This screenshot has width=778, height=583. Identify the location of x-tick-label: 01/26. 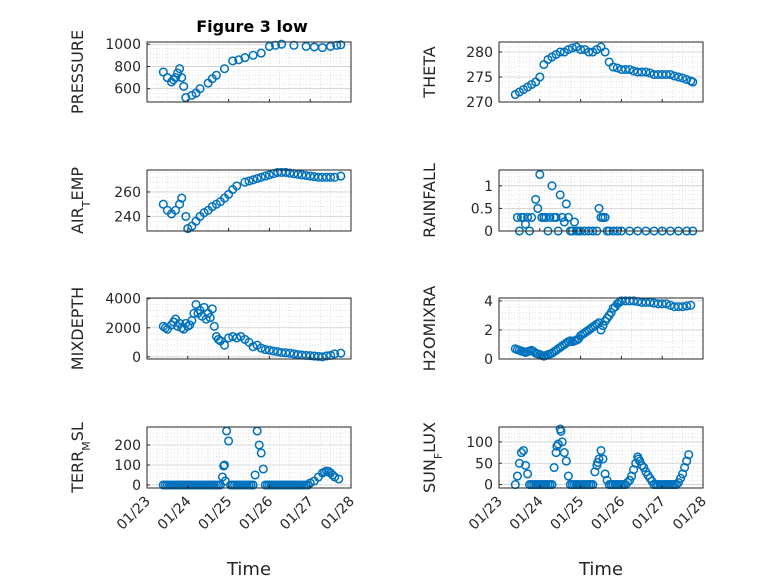
(256, 513).